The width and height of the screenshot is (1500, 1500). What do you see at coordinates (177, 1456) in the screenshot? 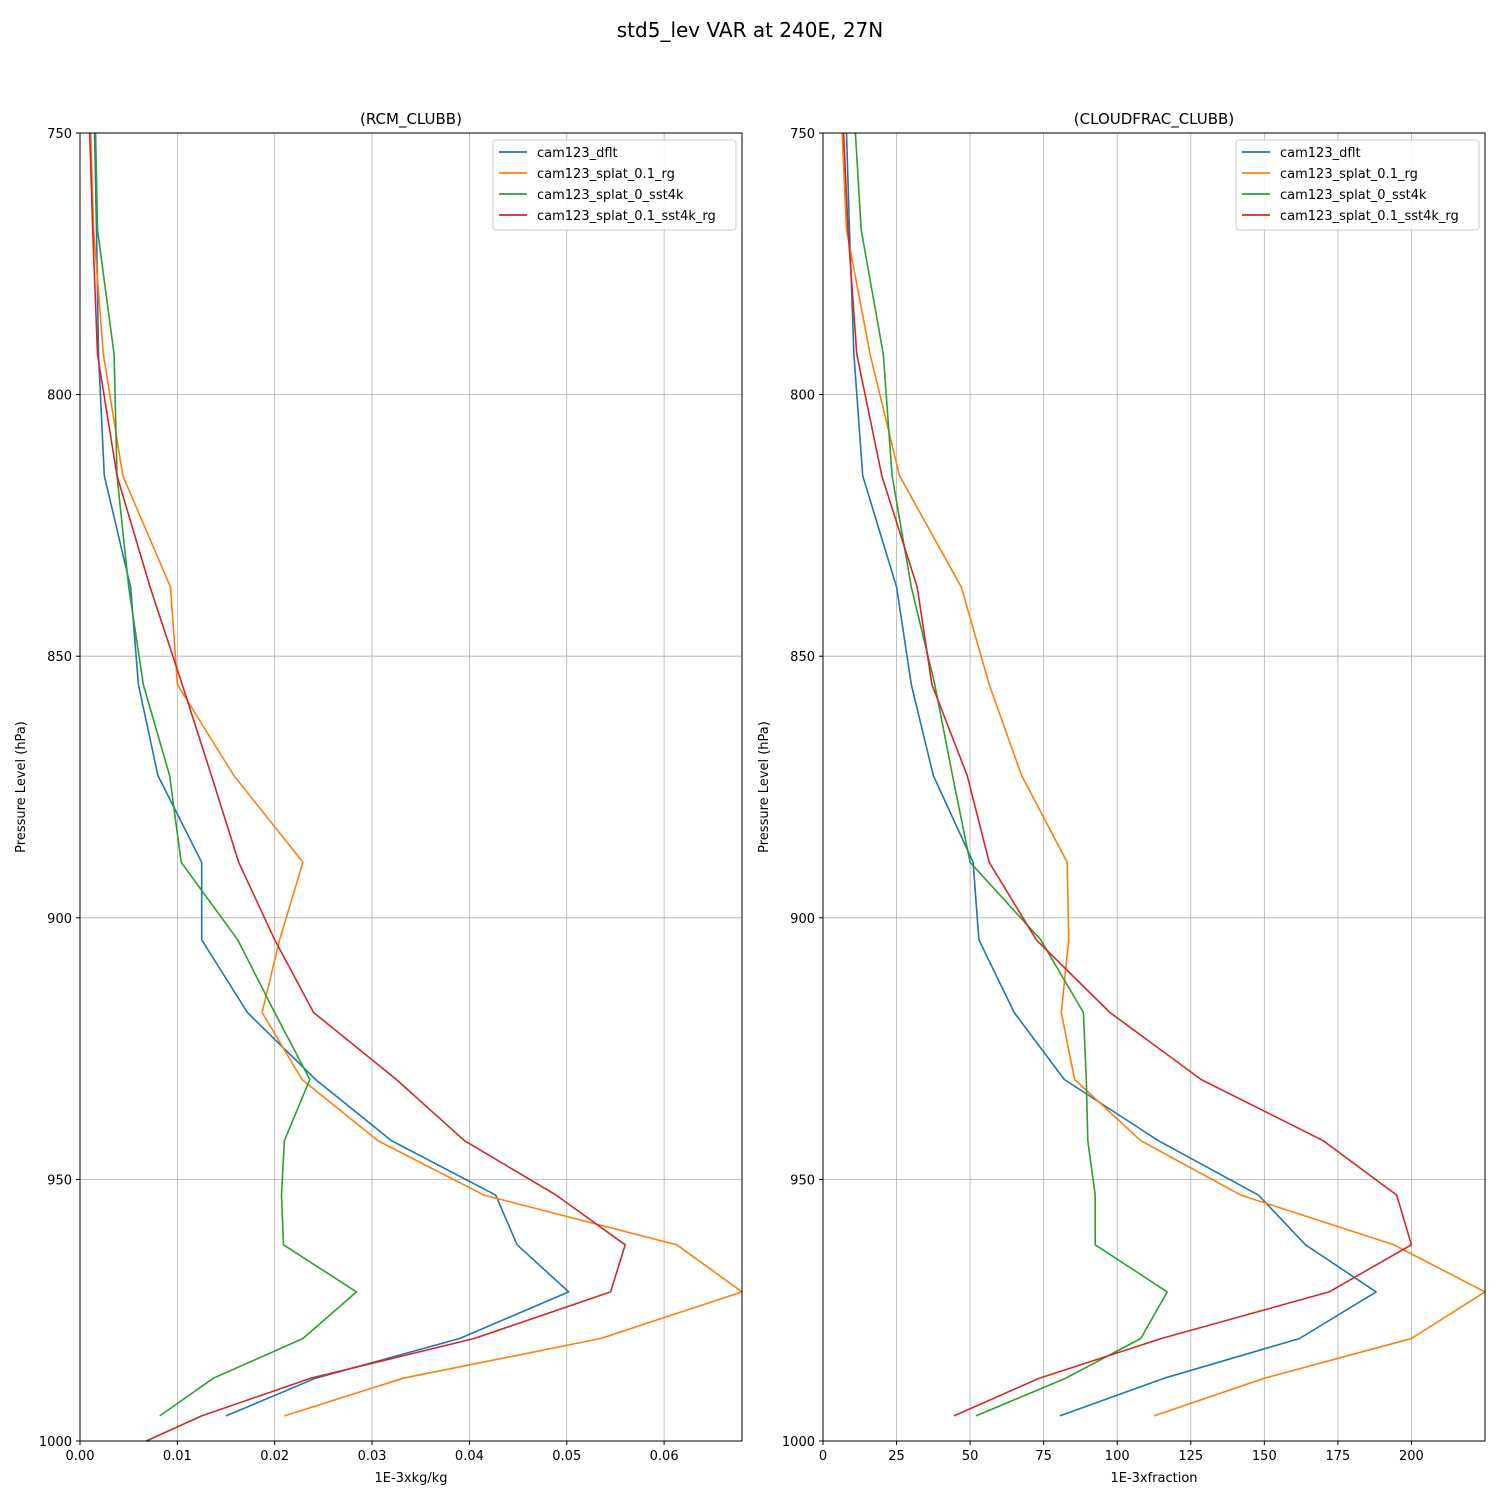
I see `x-tick-label: 0.01` at bounding box center [177, 1456].